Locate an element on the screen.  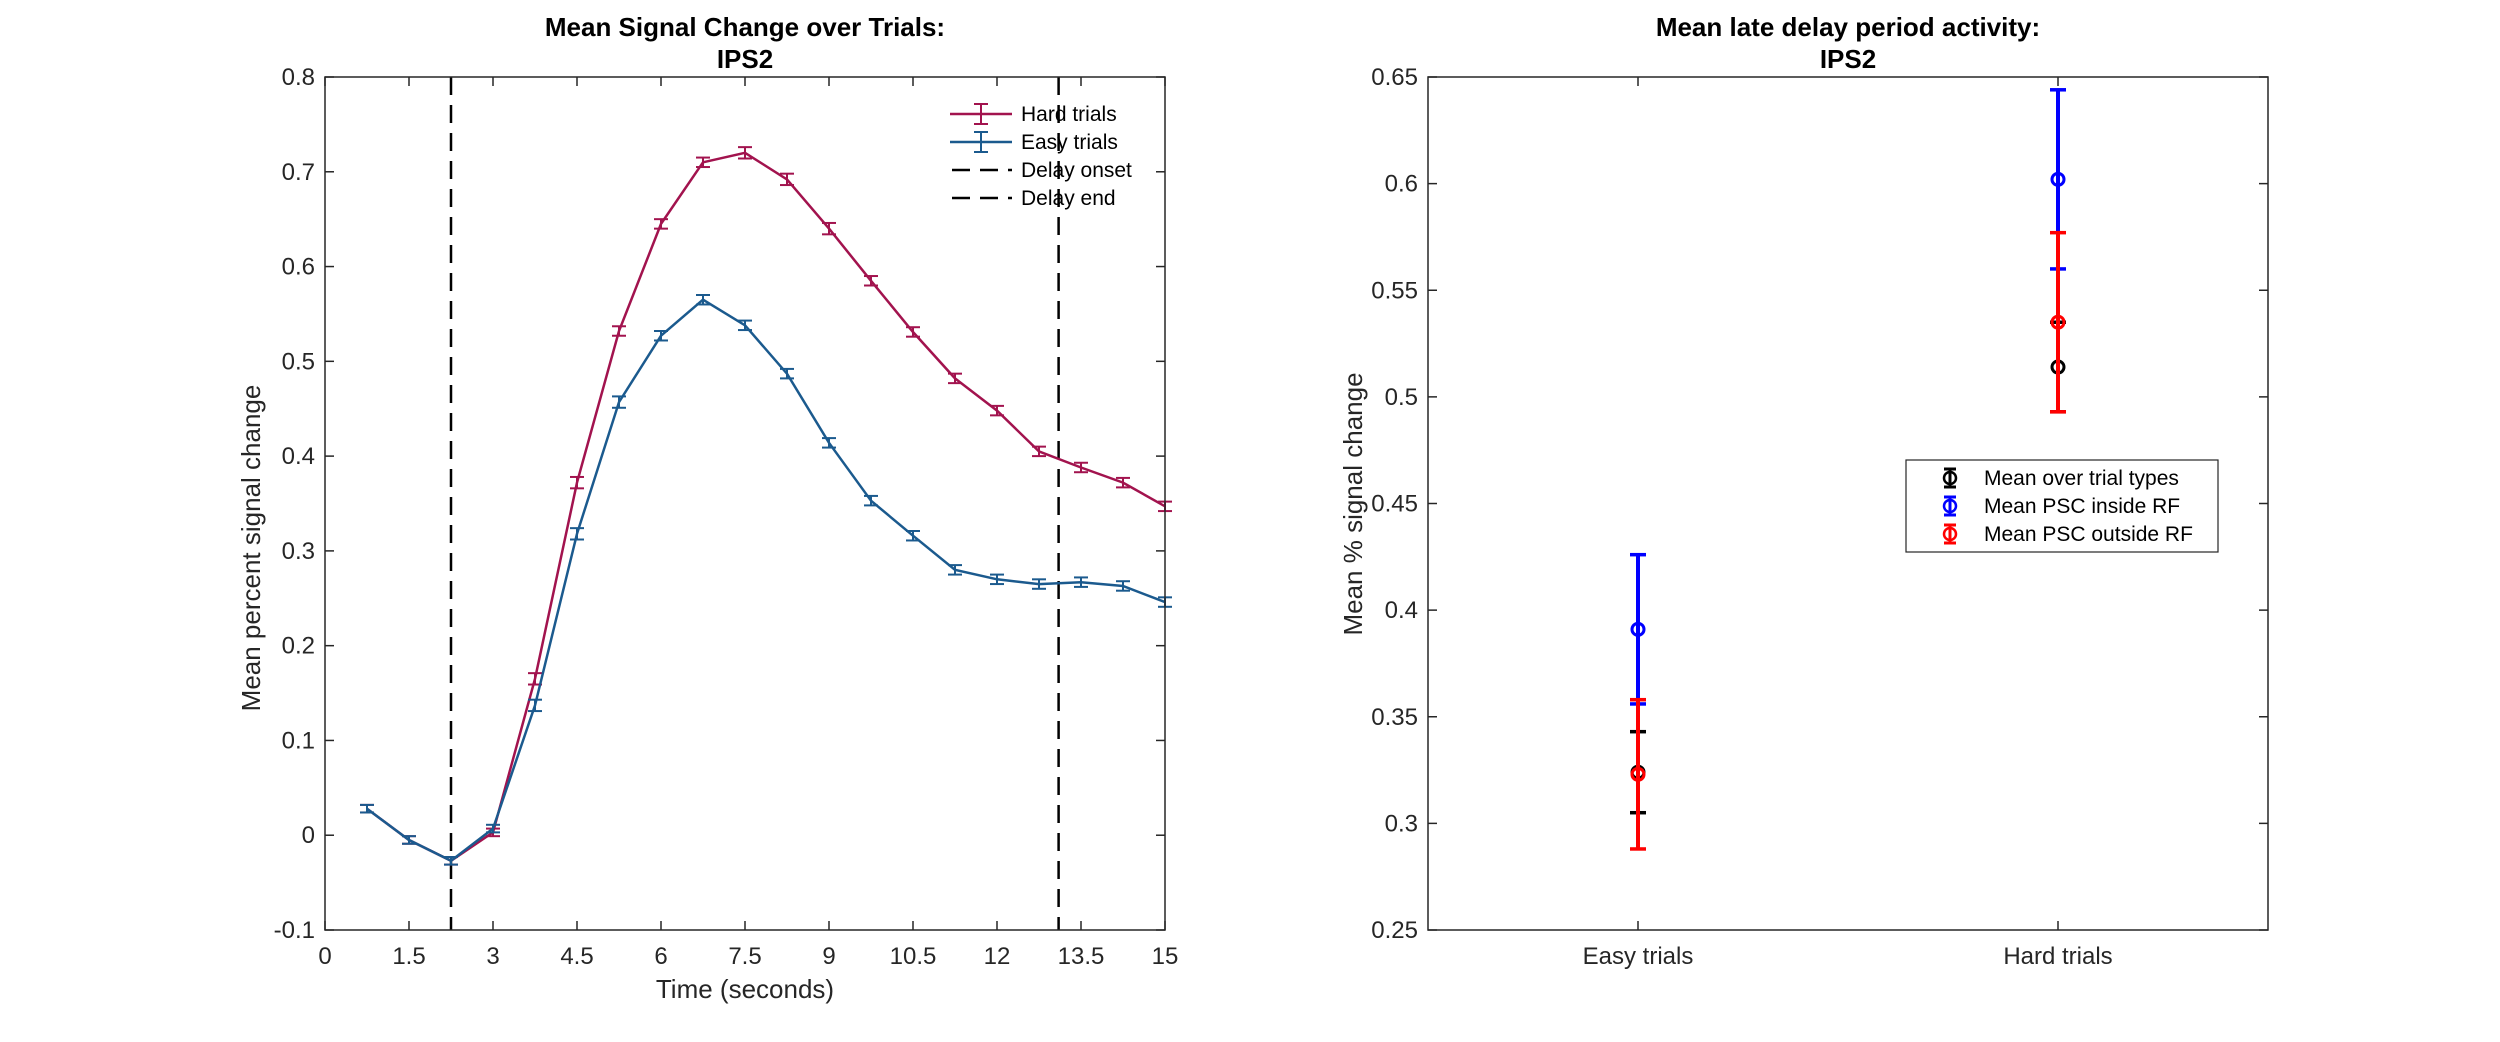
chart1-x-axis-label: Time (seconds) is located at coordinates (745, 989).